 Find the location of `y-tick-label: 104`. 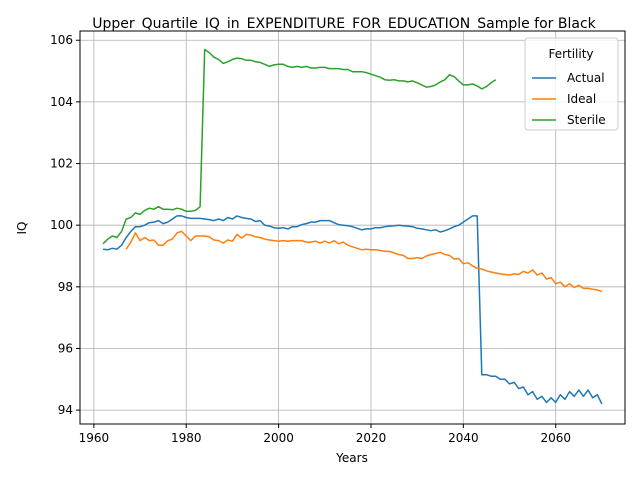

y-tick-label: 104 is located at coordinates (61, 102).